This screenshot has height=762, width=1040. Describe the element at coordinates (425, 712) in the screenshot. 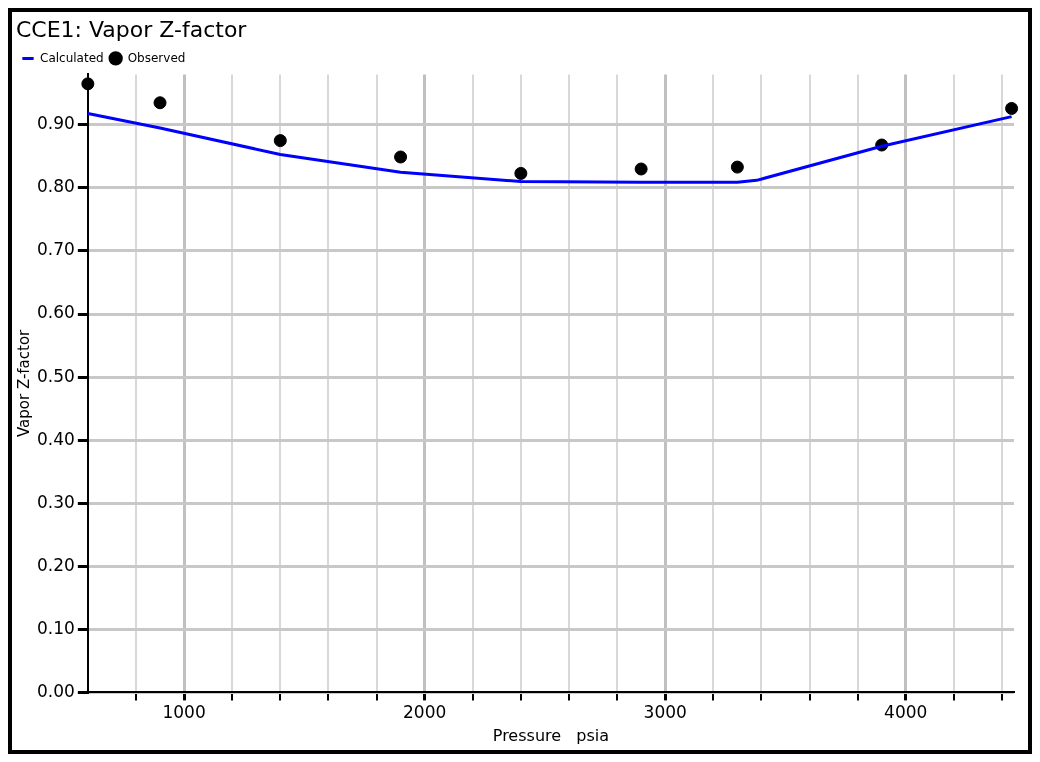

I see `x-tick-label: 2000` at that location.